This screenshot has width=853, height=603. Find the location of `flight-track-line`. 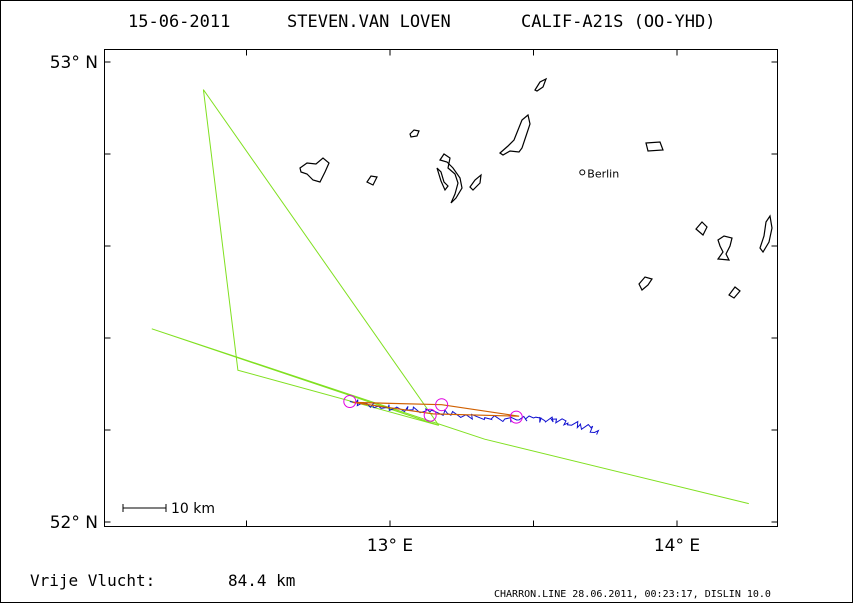

flight-track-line is located at coordinates (474, 417).